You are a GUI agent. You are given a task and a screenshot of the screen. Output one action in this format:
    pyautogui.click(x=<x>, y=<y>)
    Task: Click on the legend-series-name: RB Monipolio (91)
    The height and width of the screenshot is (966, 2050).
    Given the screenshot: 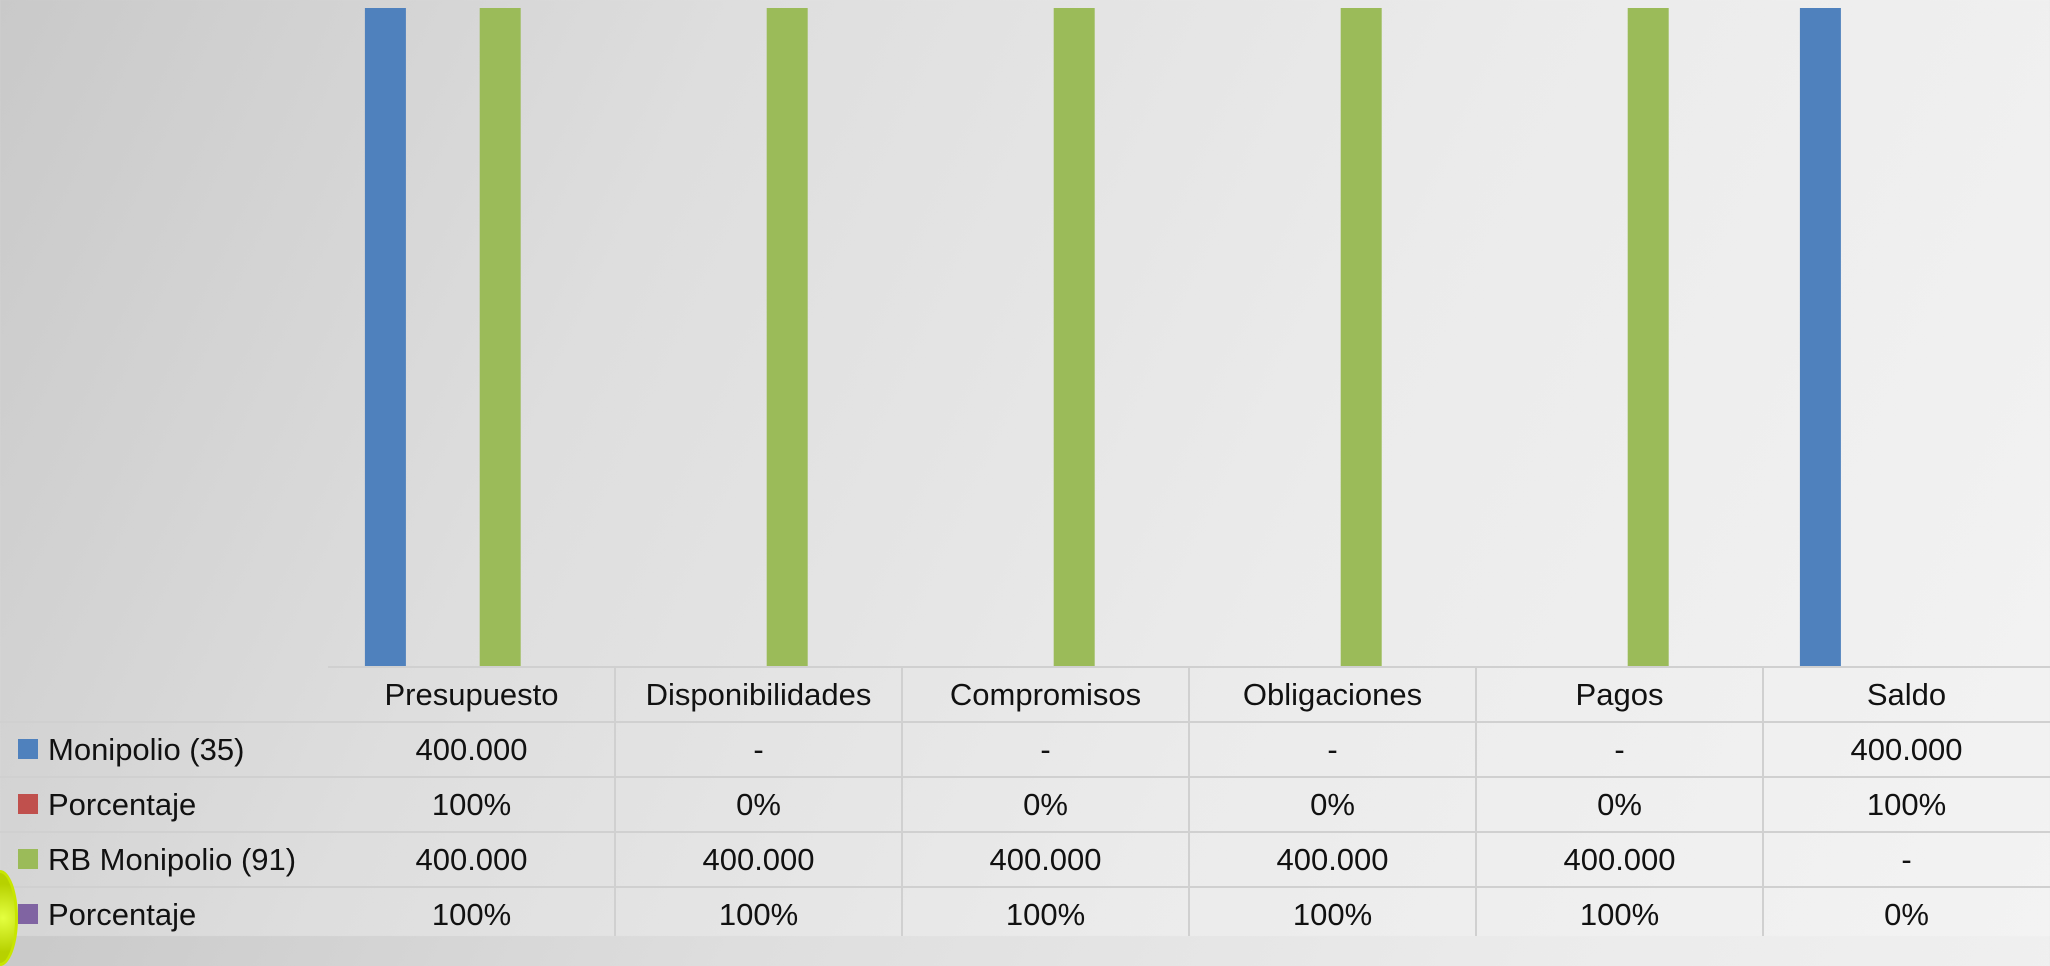 What is the action you would take?
    pyautogui.click(x=172, y=859)
    